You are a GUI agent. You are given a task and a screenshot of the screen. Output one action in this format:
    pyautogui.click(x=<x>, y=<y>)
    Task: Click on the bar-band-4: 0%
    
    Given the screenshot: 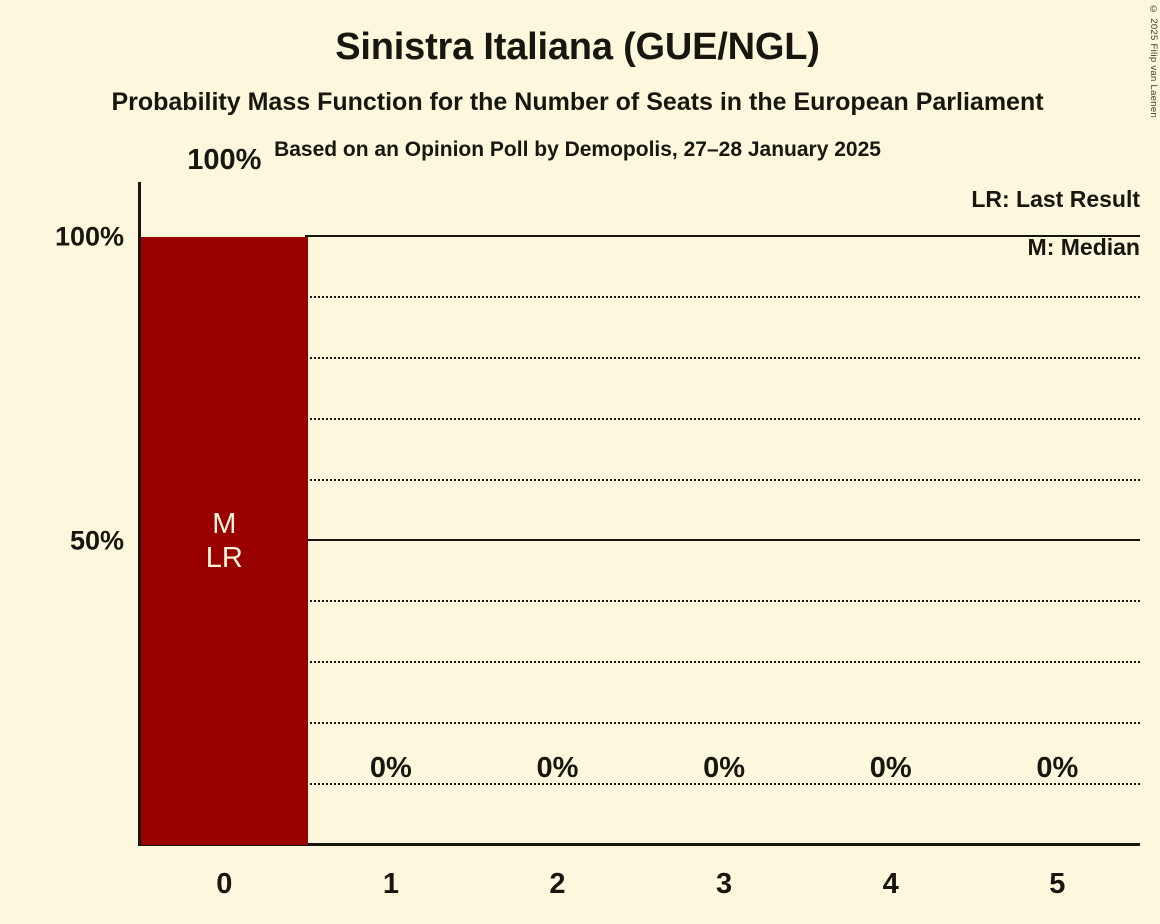 What is the action you would take?
    pyautogui.click(x=890, y=513)
    